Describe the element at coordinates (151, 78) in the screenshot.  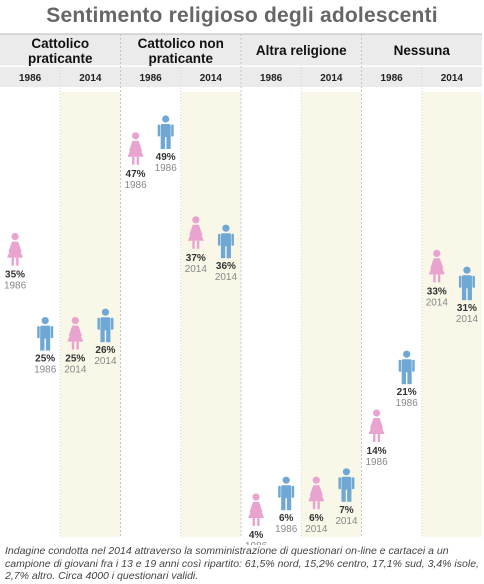
I see `year-label-1-0: 1986` at that location.